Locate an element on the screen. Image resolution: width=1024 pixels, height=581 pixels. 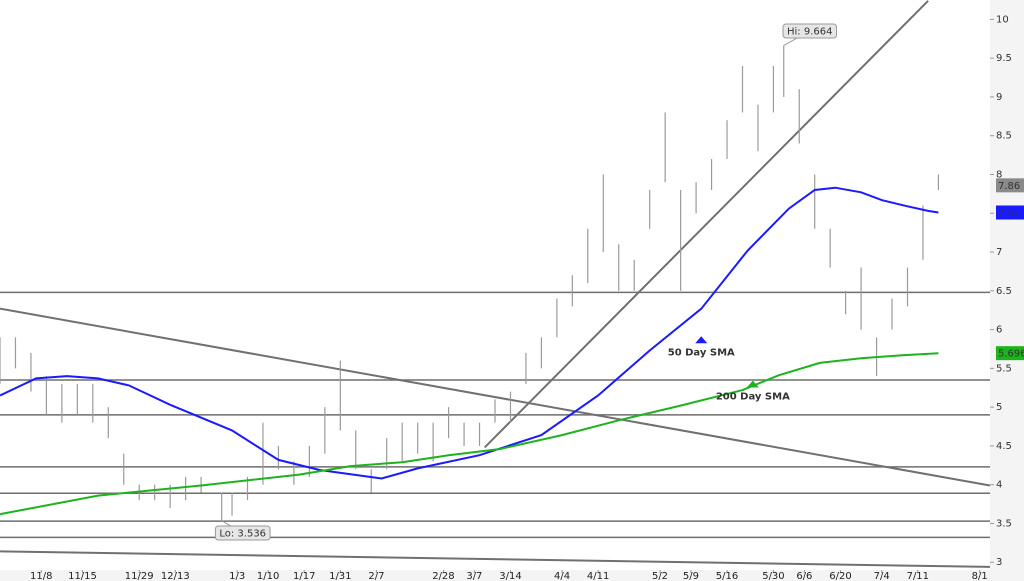
callout: Lo: 3.536 is located at coordinates (242, 533).